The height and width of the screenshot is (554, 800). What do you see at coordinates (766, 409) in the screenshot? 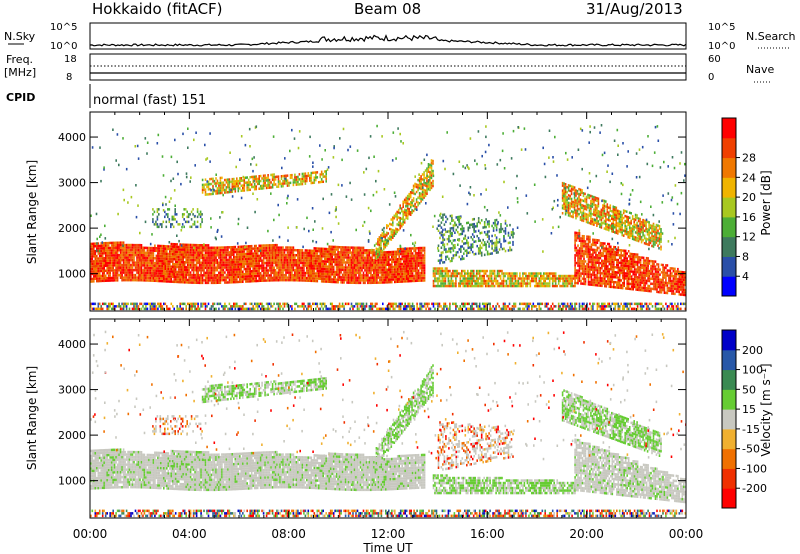
I see `velocity-cbar-label: Velocity [m s⁻¹]` at bounding box center [766, 409].